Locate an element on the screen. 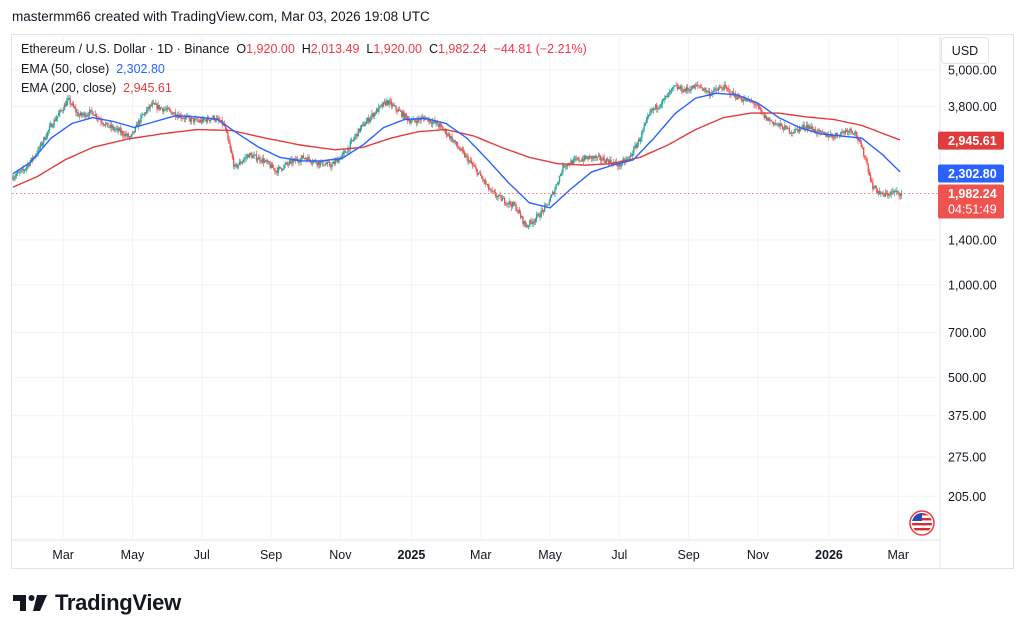  ema200-label: EMA (200, close) is located at coordinates (69, 88).